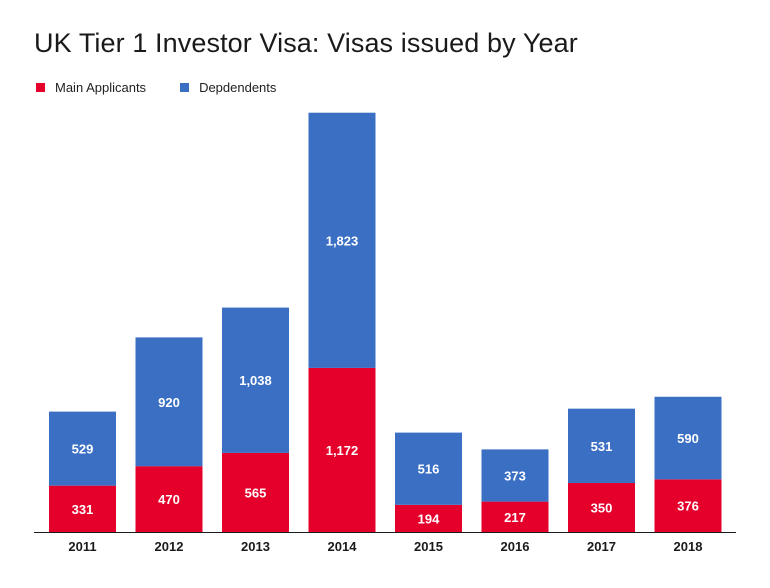 This screenshot has height=588, width=770. I want to click on data-label-dependents-2018: 590, so click(688, 438).